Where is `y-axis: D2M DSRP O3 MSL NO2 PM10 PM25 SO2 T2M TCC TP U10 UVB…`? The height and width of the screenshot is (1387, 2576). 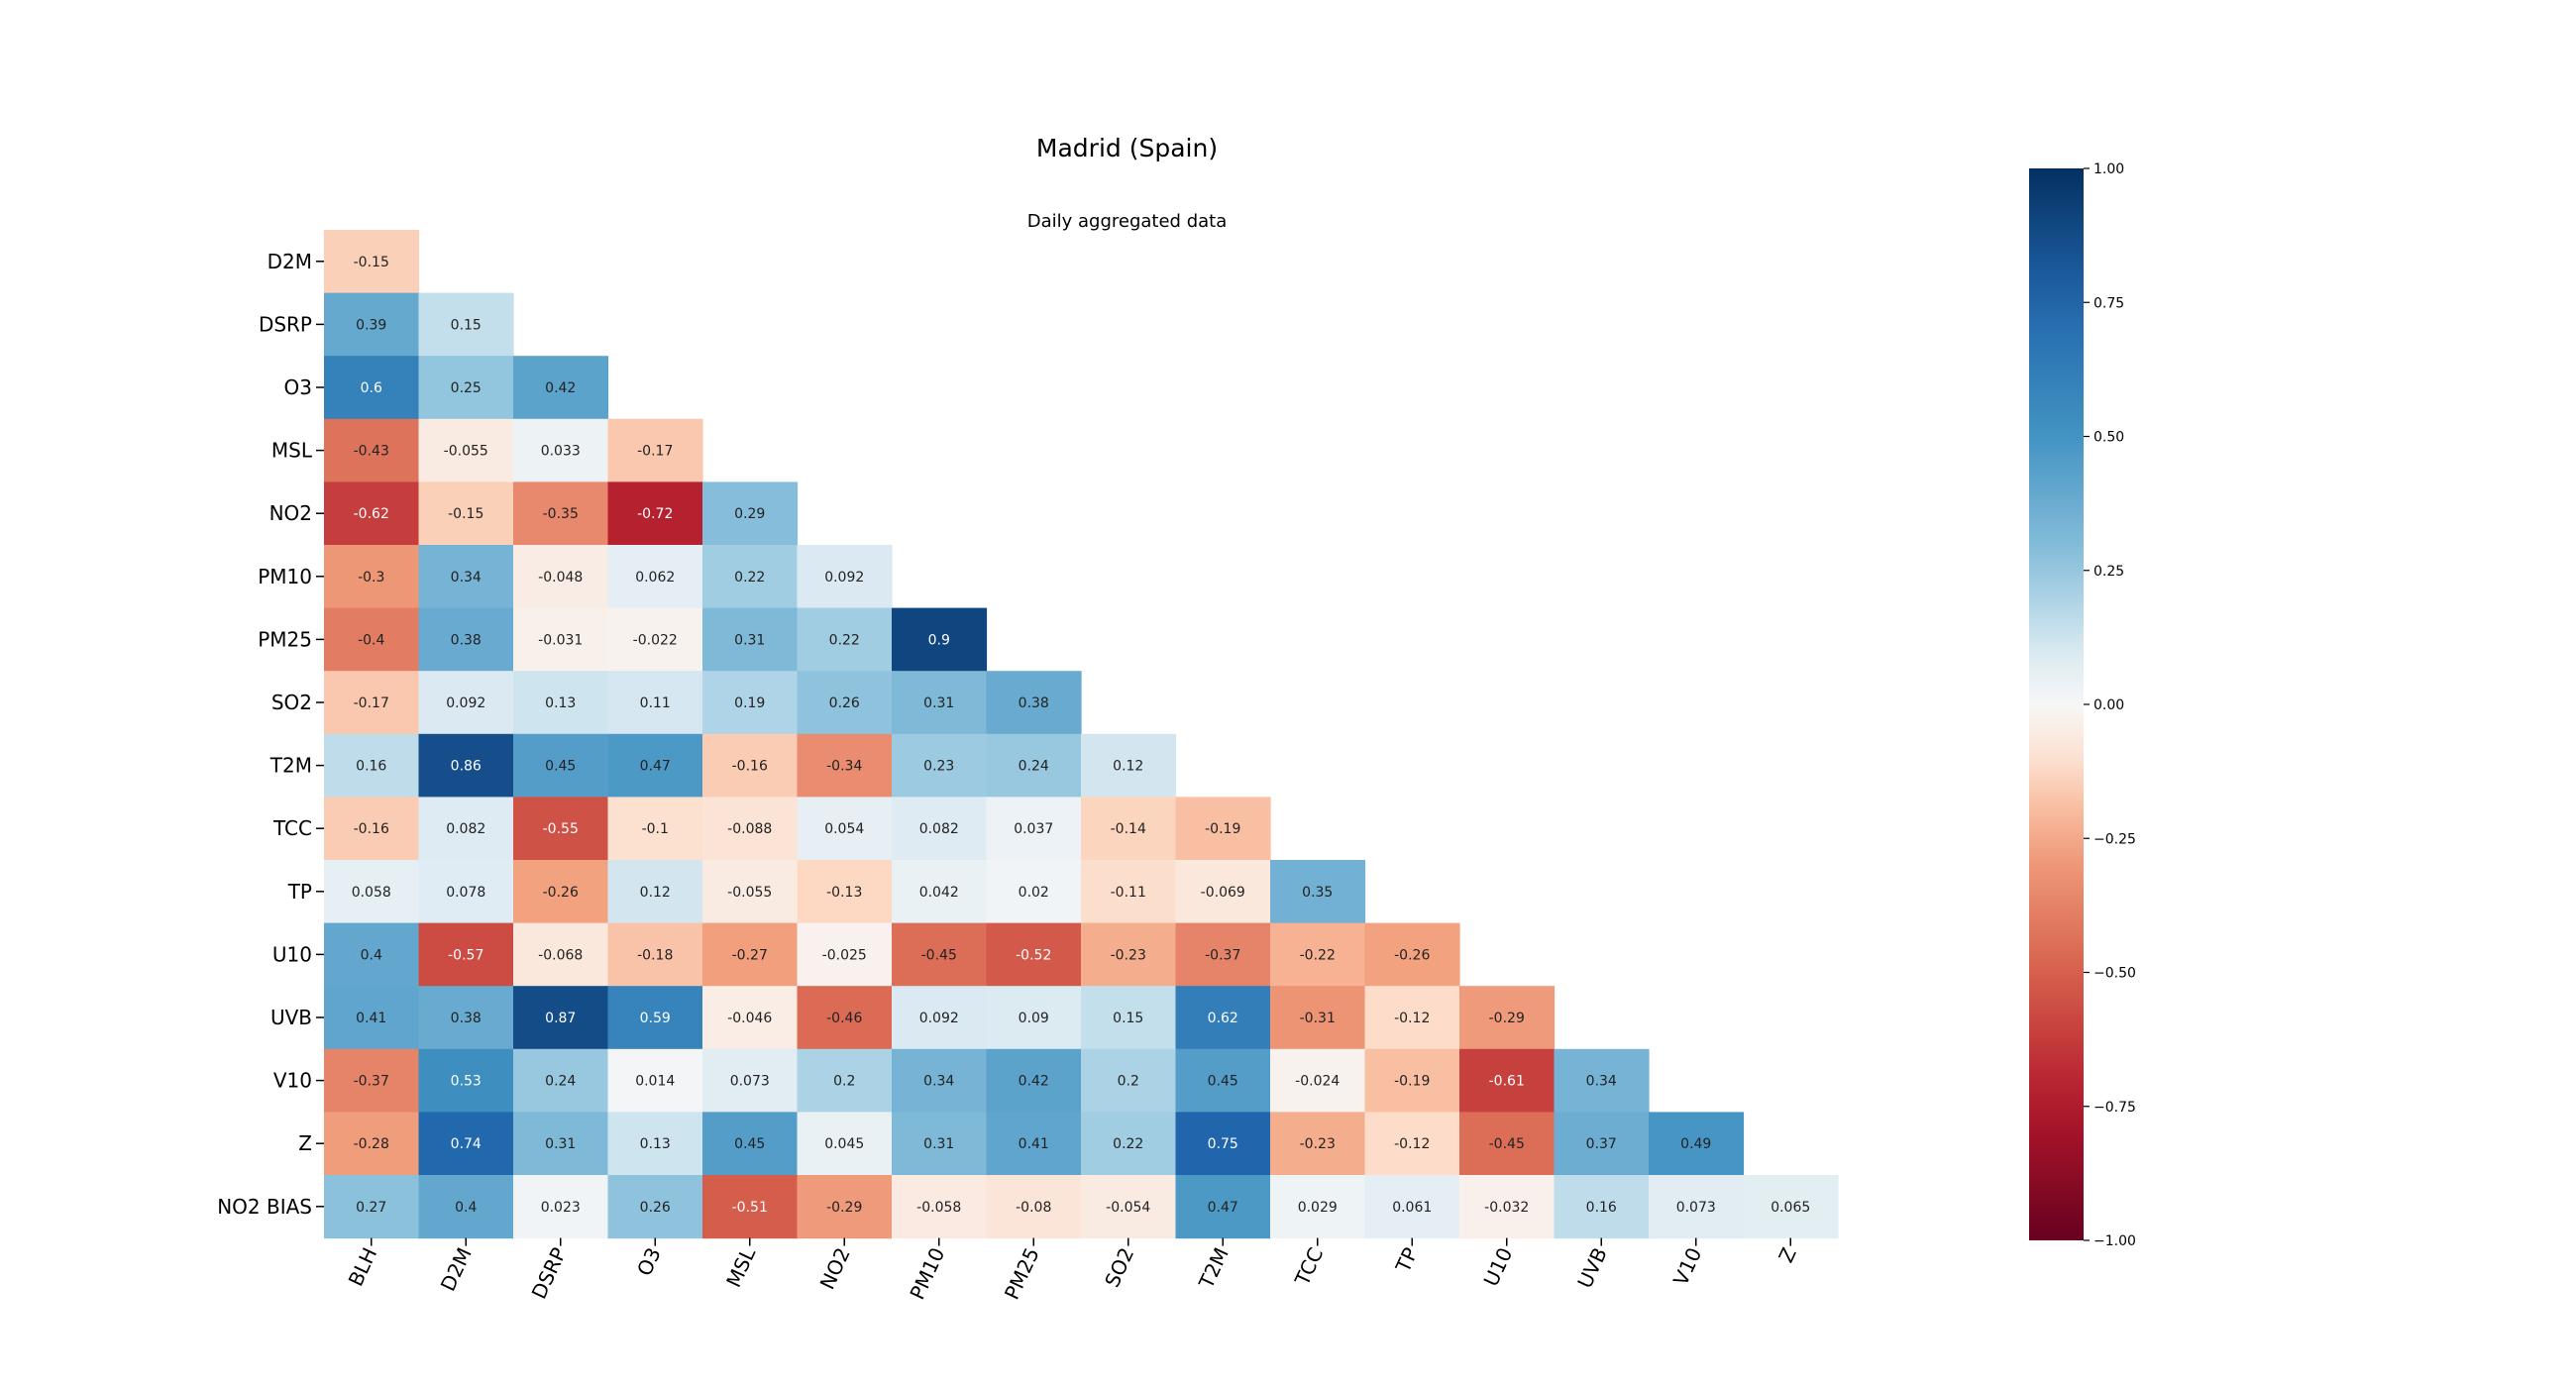 y-axis: D2M DSRP O3 MSL NO2 PM10 PM25 SO2 T2M TCC TP U10 UVB… is located at coordinates (270, 734).